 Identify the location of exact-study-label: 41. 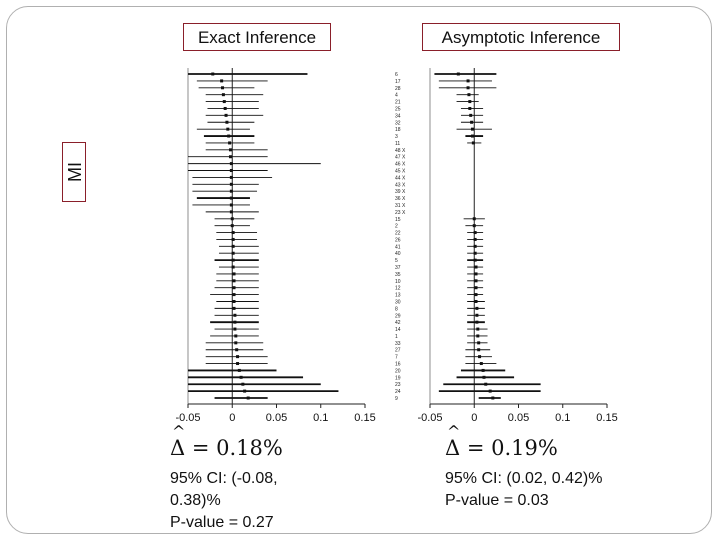
(398, 247).